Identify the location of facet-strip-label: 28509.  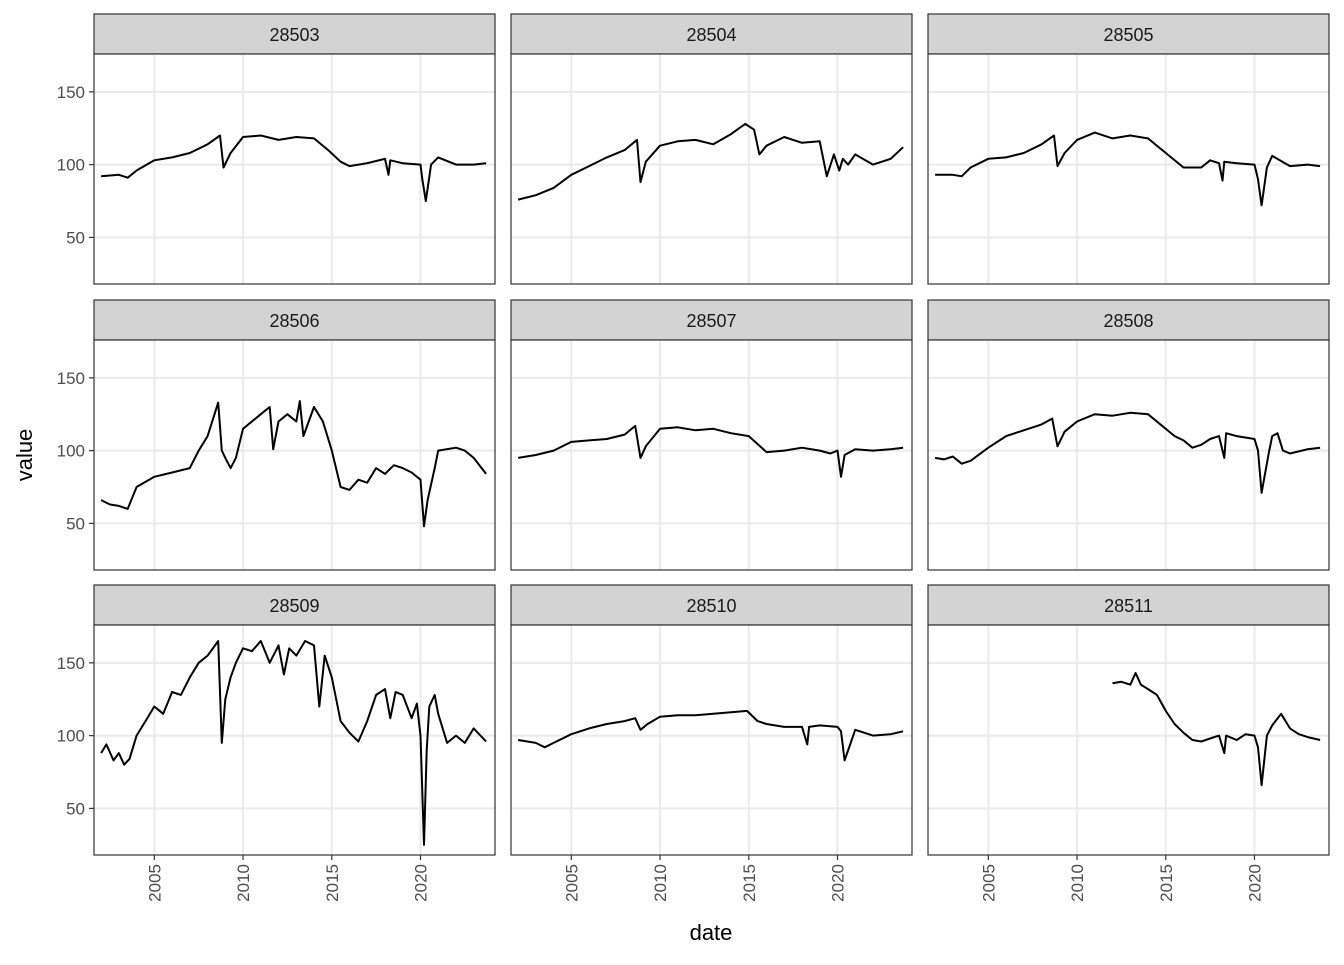
(294, 606).